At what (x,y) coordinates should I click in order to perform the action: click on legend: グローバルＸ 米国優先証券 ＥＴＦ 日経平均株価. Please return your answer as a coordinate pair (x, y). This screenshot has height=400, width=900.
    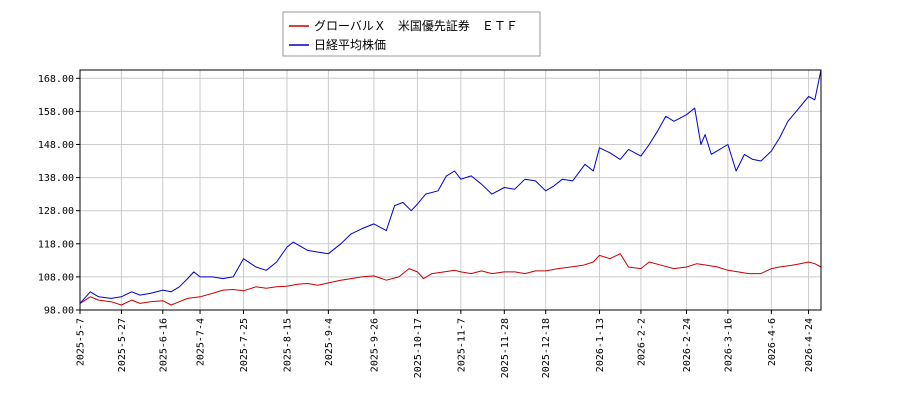
    Looking at the image, I should click on (411, 34).